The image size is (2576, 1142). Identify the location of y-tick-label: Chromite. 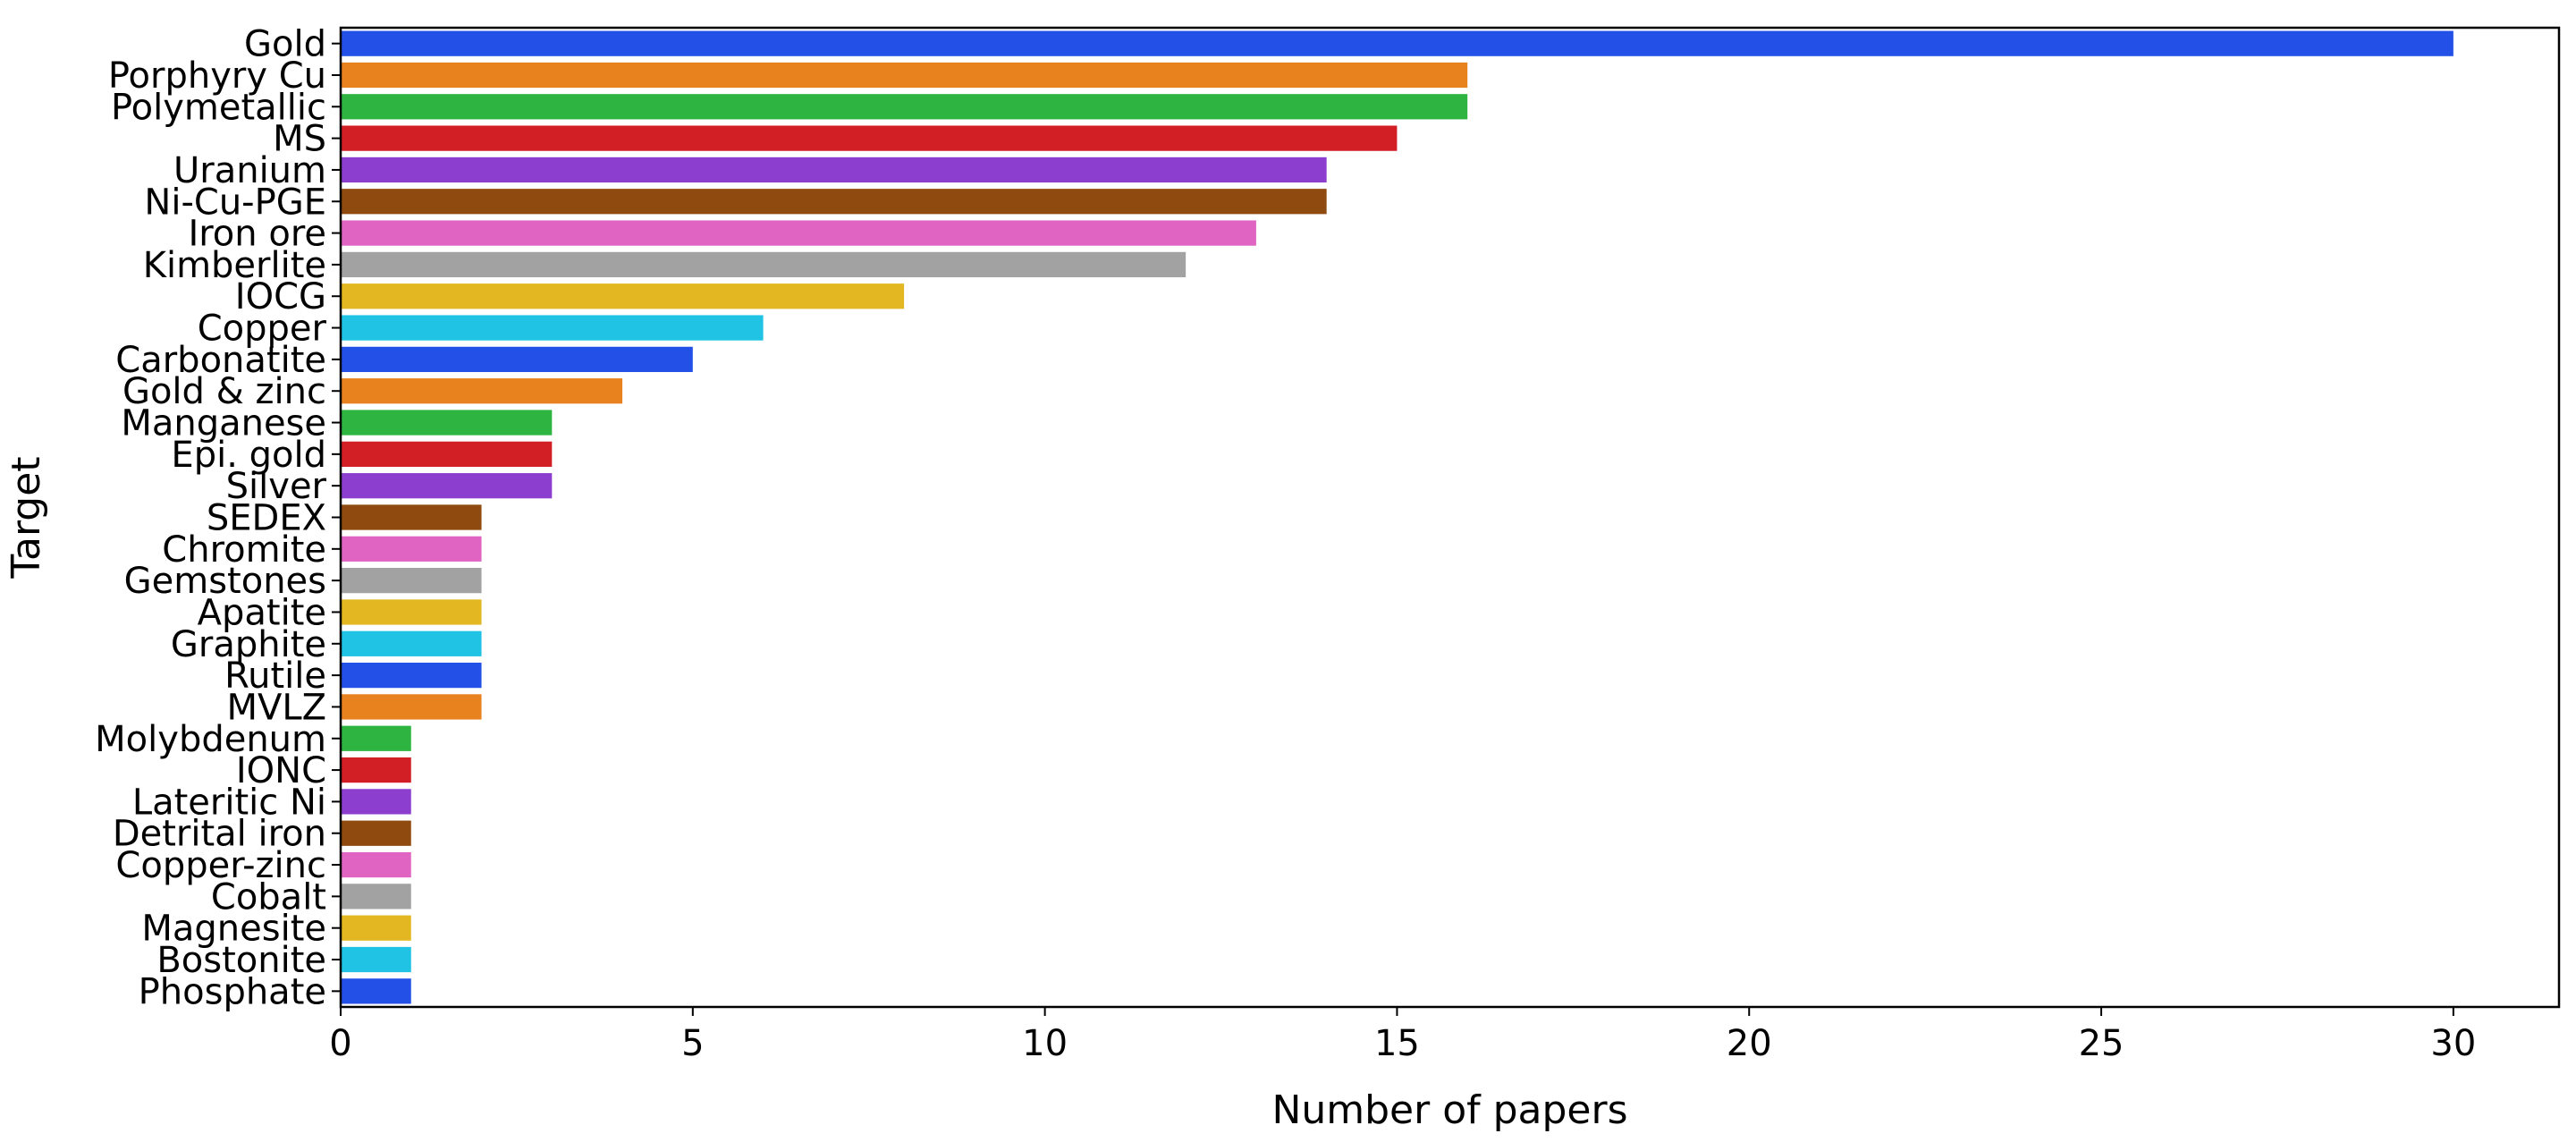
(244, 550).